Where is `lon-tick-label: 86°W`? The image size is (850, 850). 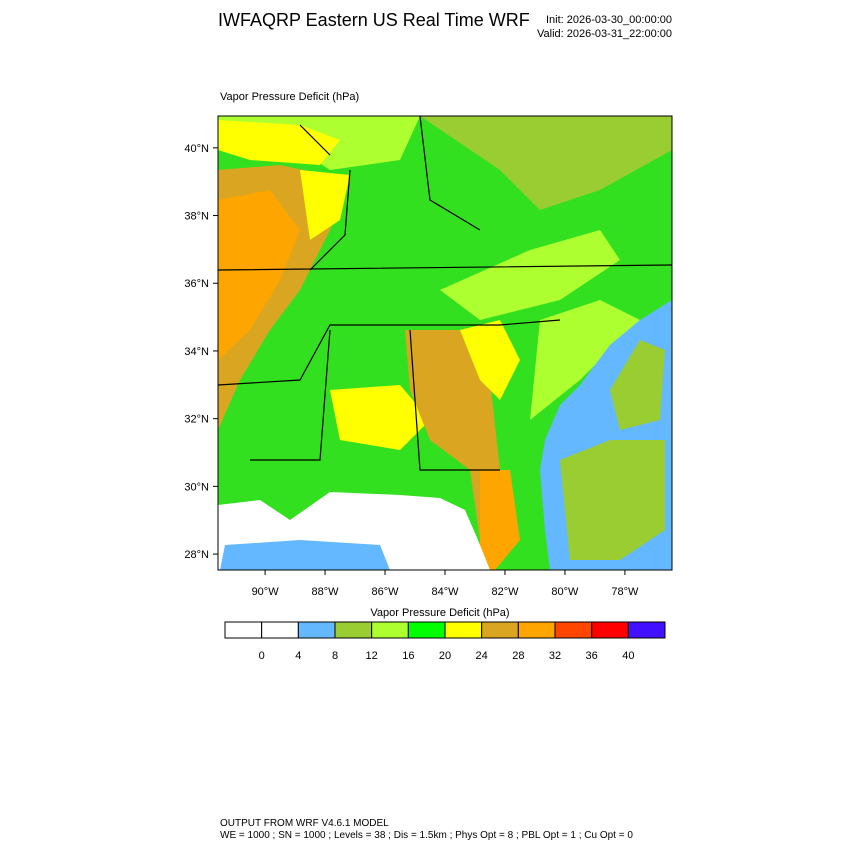 lon-tick-label: 86°W is located at coordinates (386, 592).